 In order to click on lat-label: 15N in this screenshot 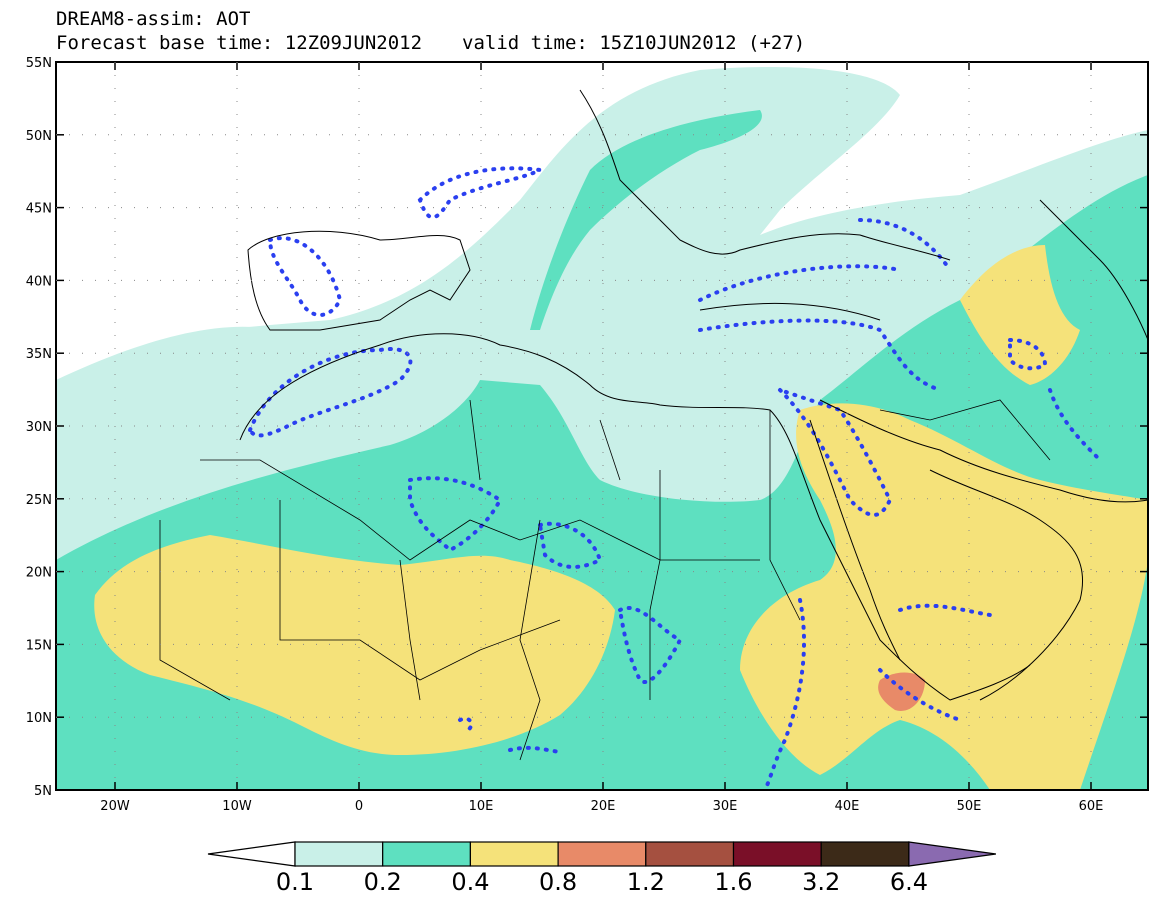, I will do `click(39, 645)`.